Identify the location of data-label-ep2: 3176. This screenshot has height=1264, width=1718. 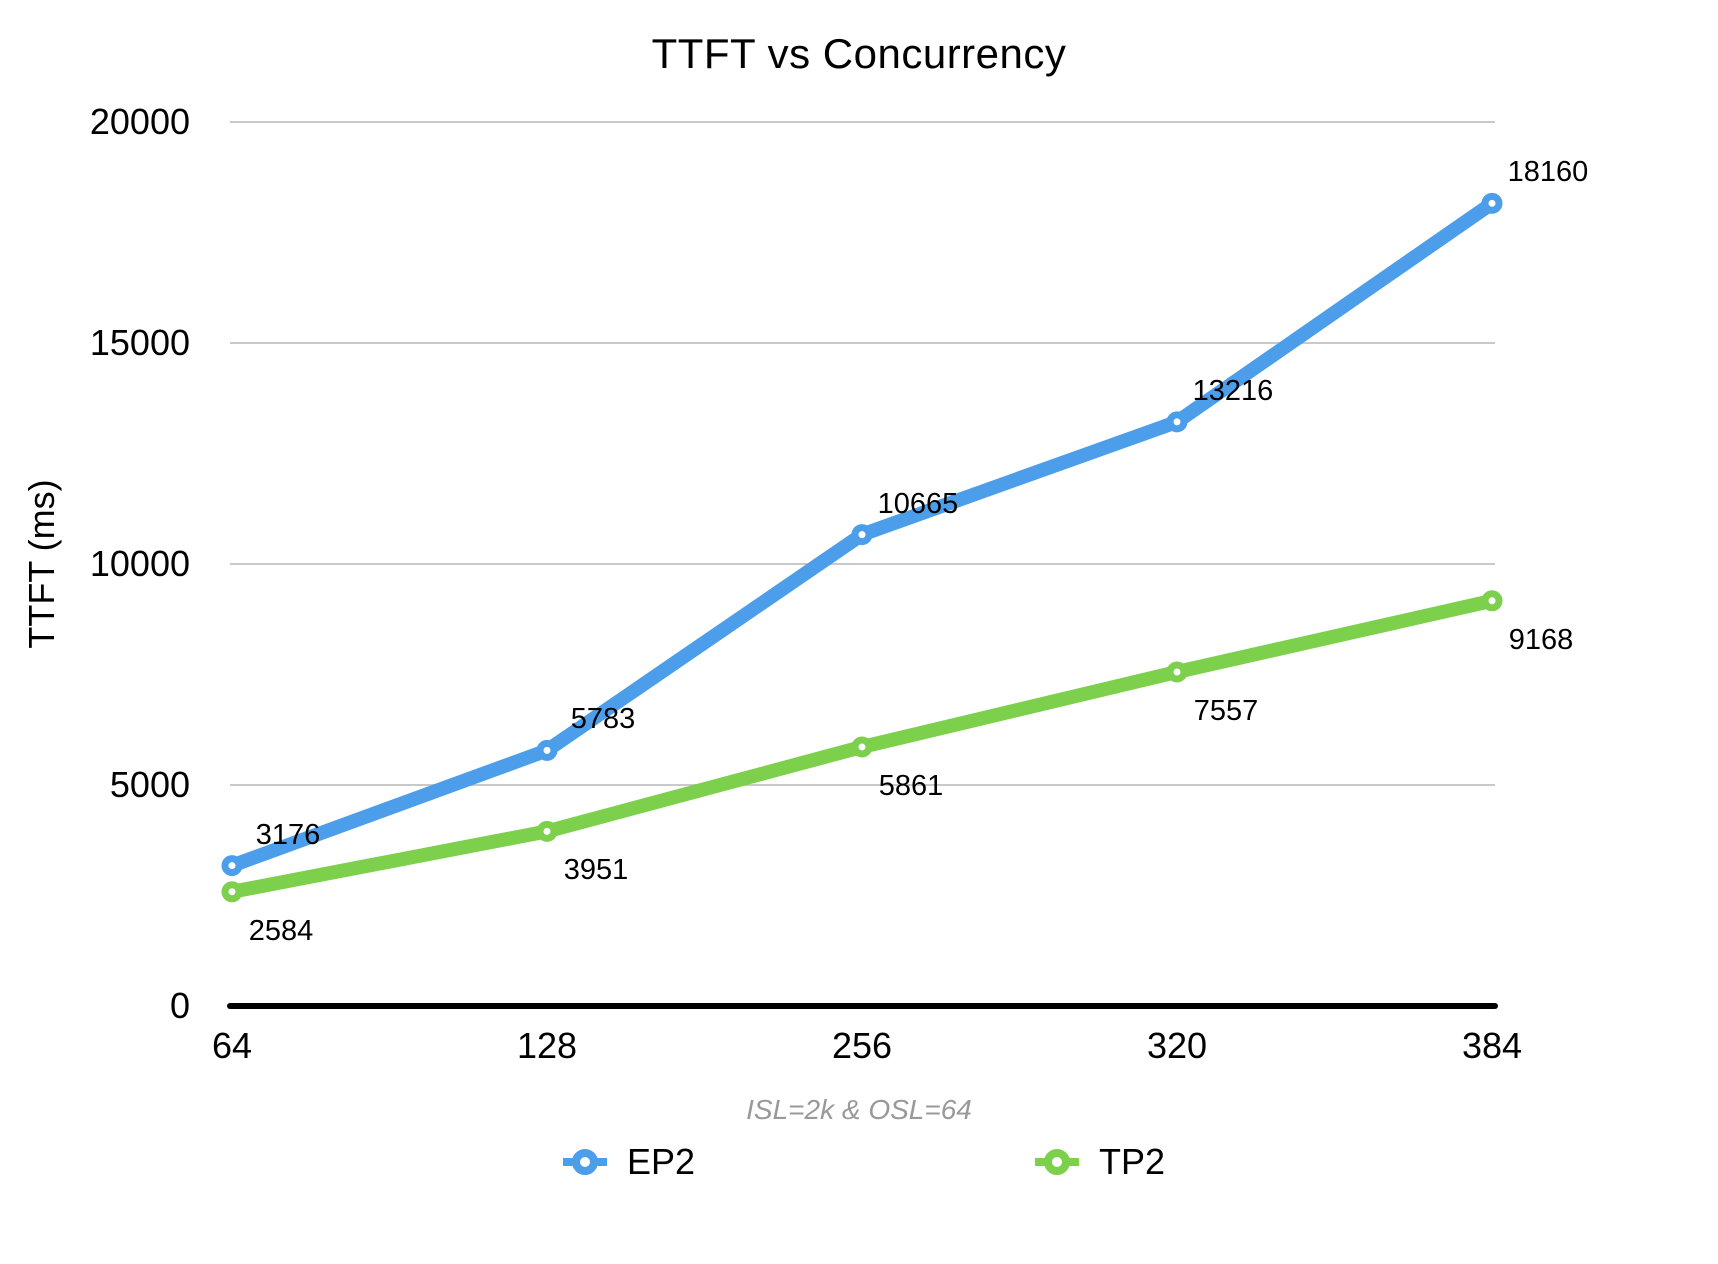
(288, 834).